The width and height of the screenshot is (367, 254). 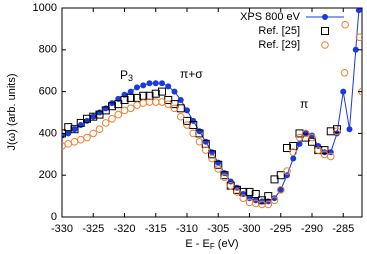 I want to click on y-tick-label: 600, so click(x=48, y=92).